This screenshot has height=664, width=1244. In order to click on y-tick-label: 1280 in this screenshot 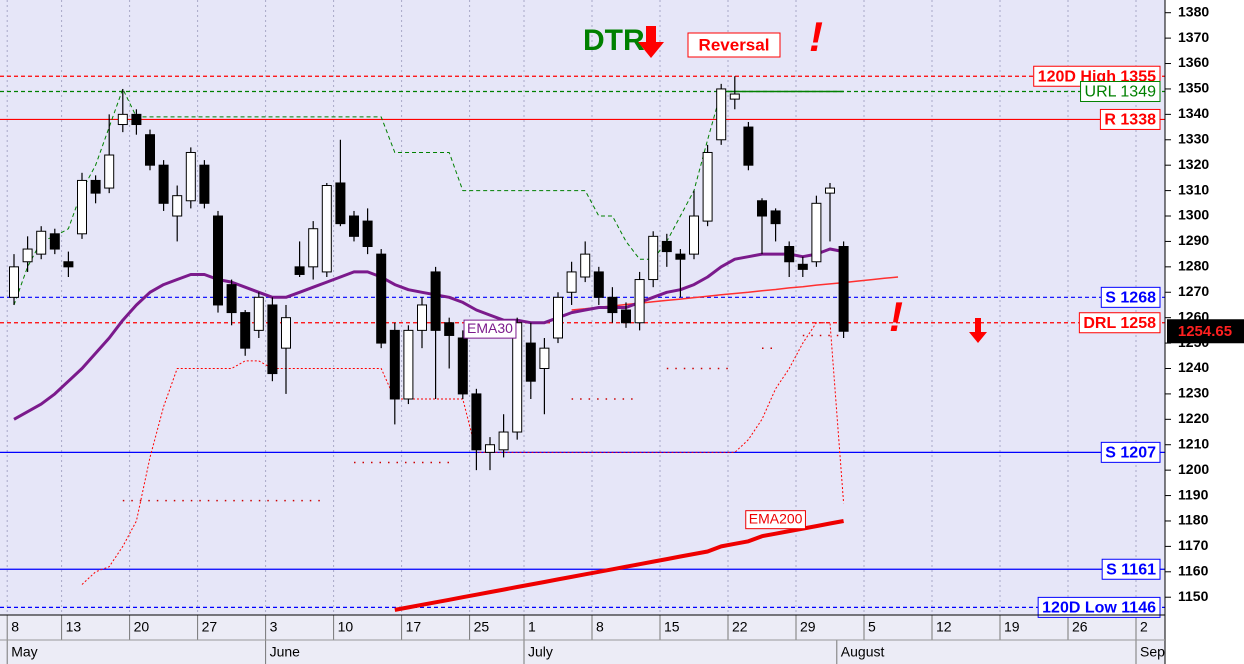, I will do `click(1193, 266)`.